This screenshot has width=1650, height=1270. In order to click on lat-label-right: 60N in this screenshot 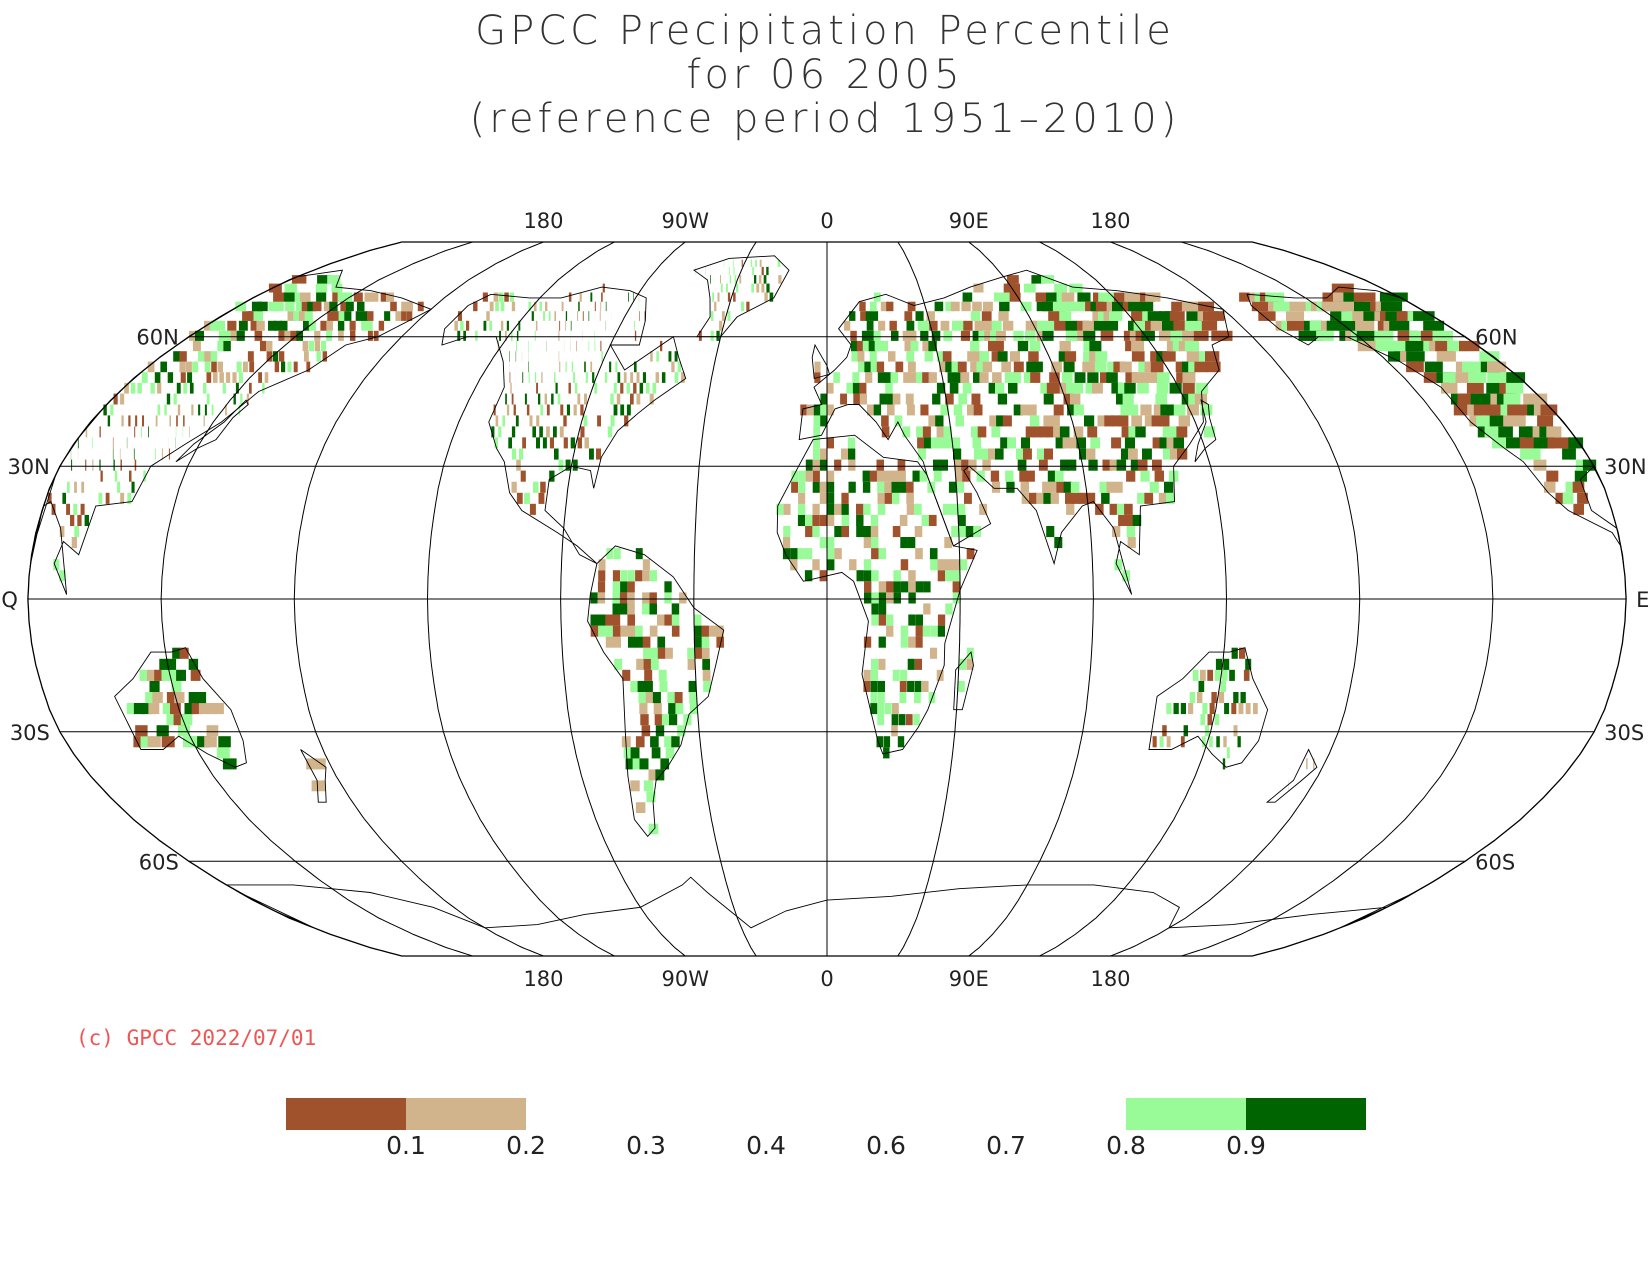, I will do `click(1496, 338)`.